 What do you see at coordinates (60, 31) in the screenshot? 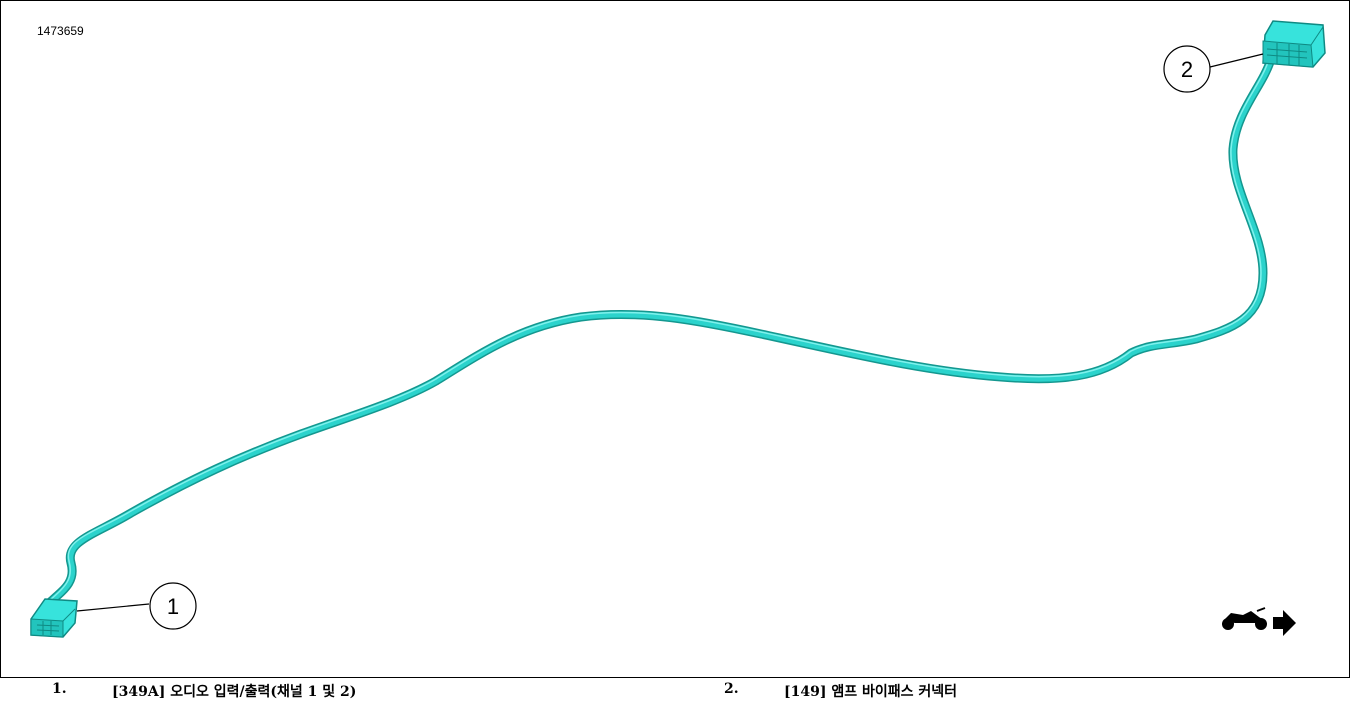
I see `figure-id: 1473659` at bounding box center [60, 31].